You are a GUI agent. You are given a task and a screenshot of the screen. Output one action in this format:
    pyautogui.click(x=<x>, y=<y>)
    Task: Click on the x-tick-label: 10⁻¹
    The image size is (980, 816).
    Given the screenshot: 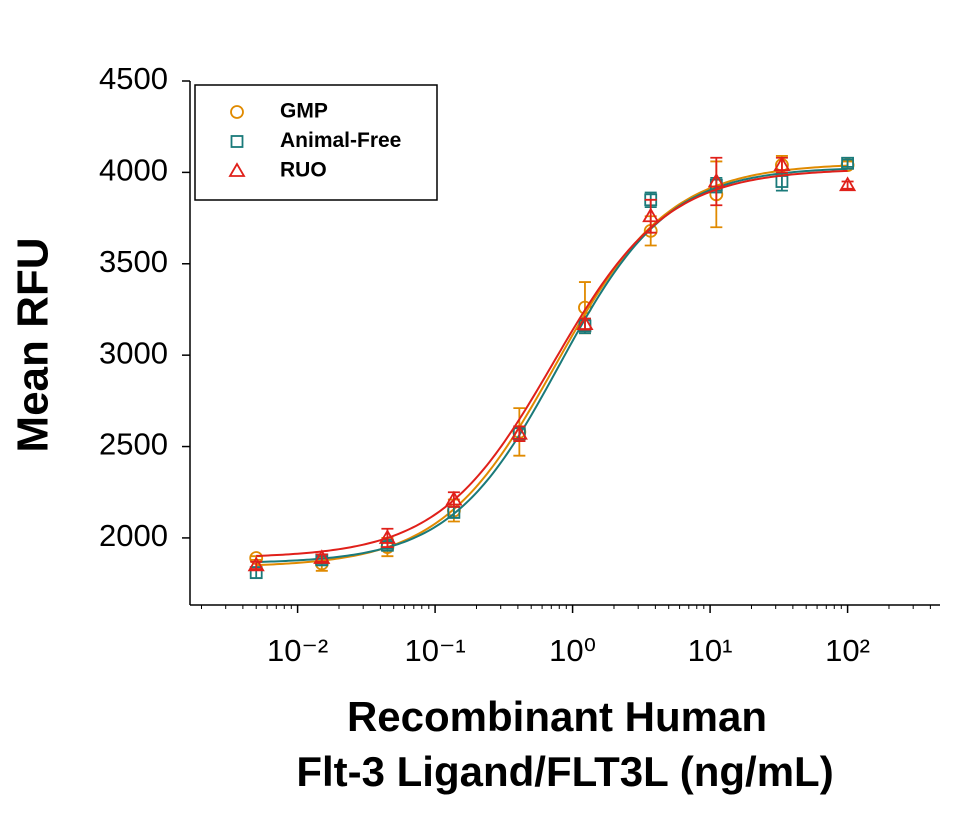 What is the action you would take?
    pyautogui.click(x=435, y=650)
    